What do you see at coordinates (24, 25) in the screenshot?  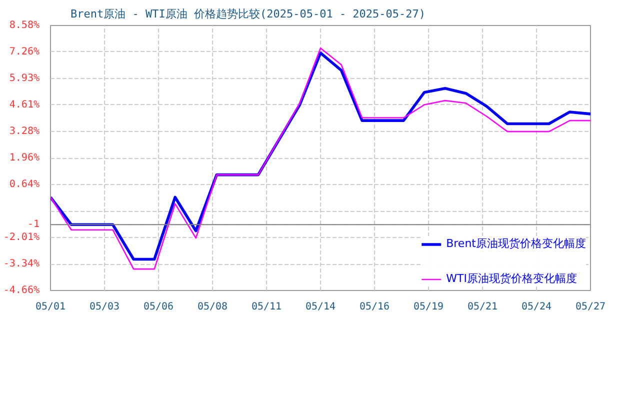 I see `y-tick-label: 8.58%` at bounding box center [24, 25].